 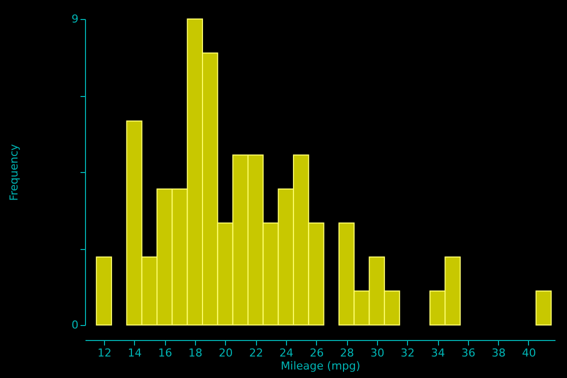 What do you see at coordinates (195, 353) in the screenshot?
I see `x-tick-label: 18` at bounding box center [195, 353].